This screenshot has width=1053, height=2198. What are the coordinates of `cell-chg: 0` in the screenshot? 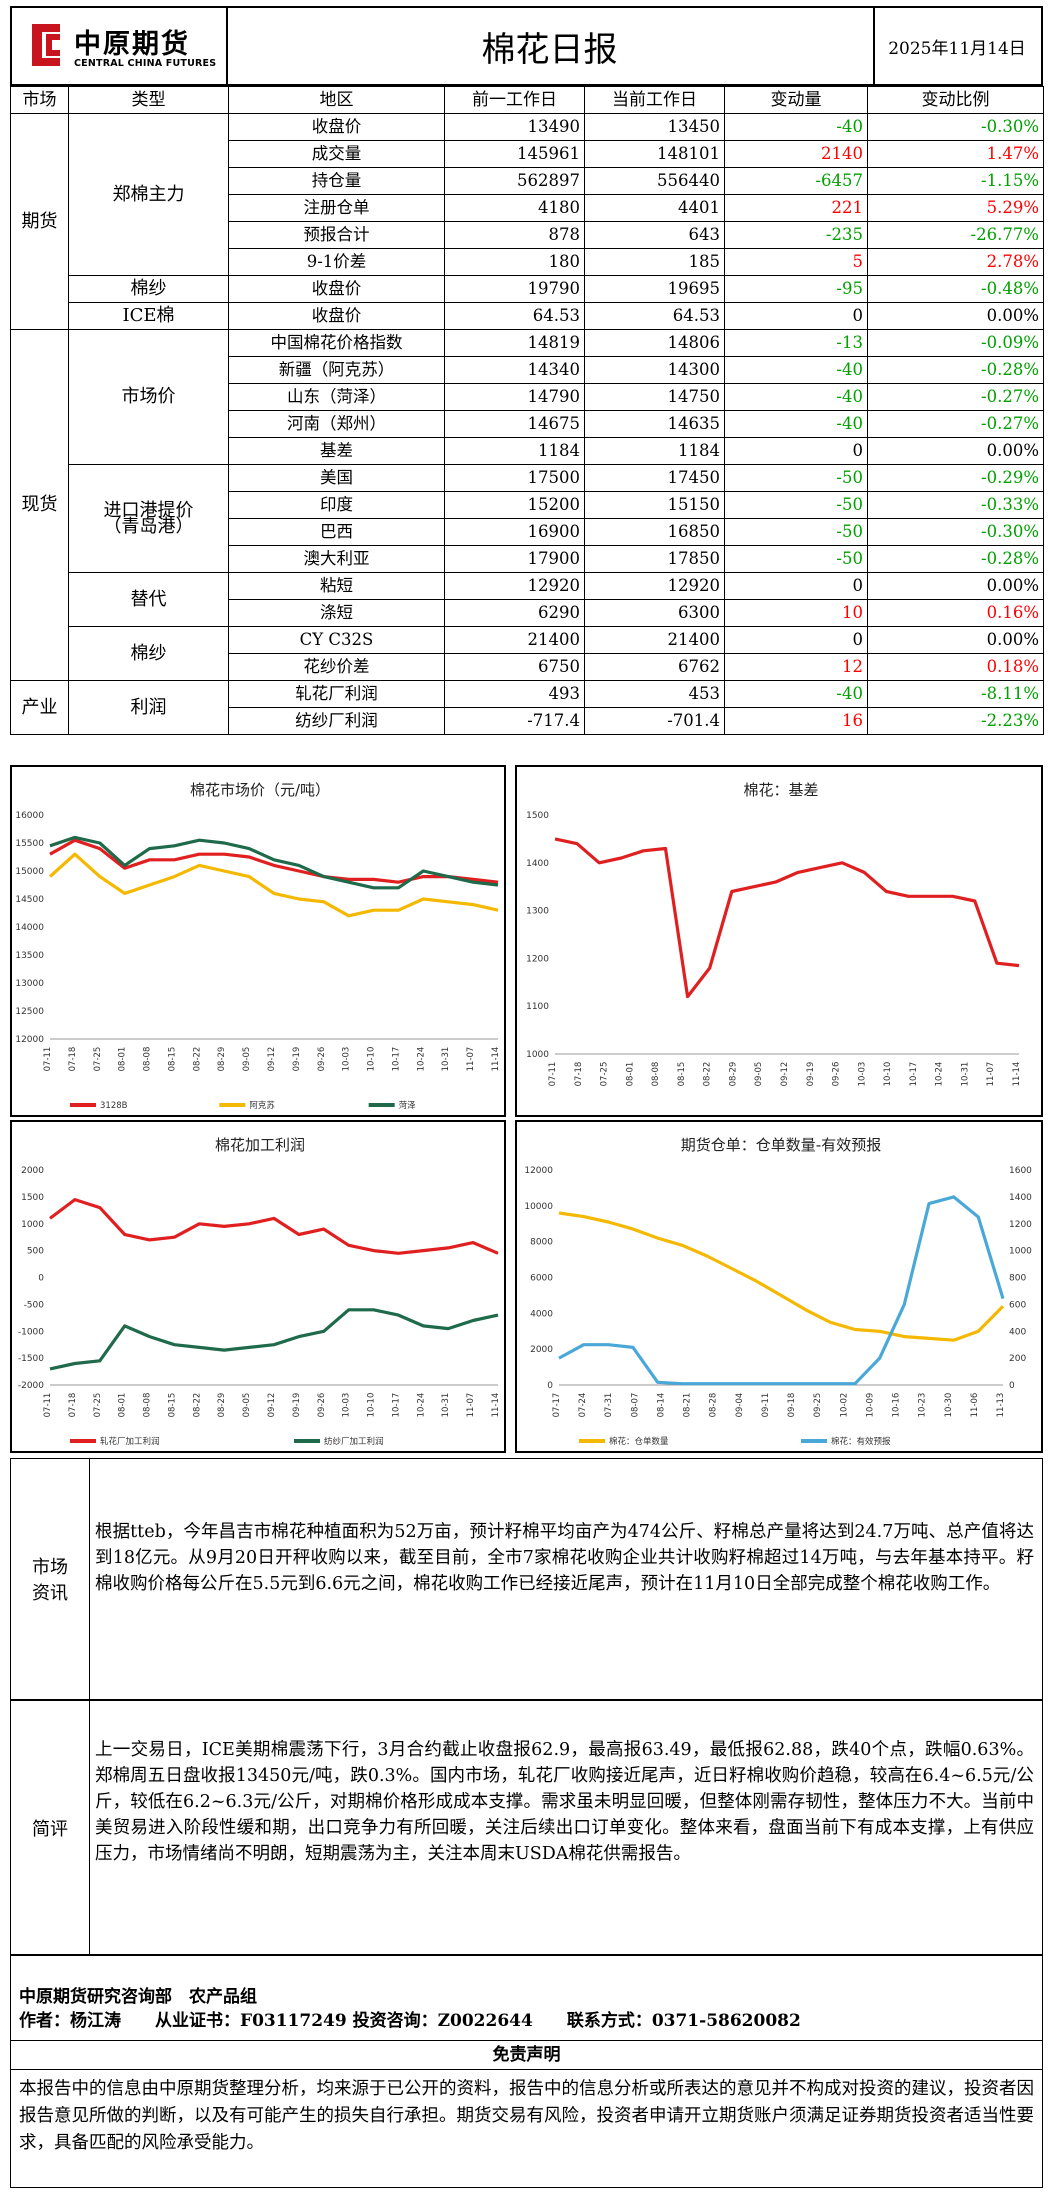 It's located at (796, 640).